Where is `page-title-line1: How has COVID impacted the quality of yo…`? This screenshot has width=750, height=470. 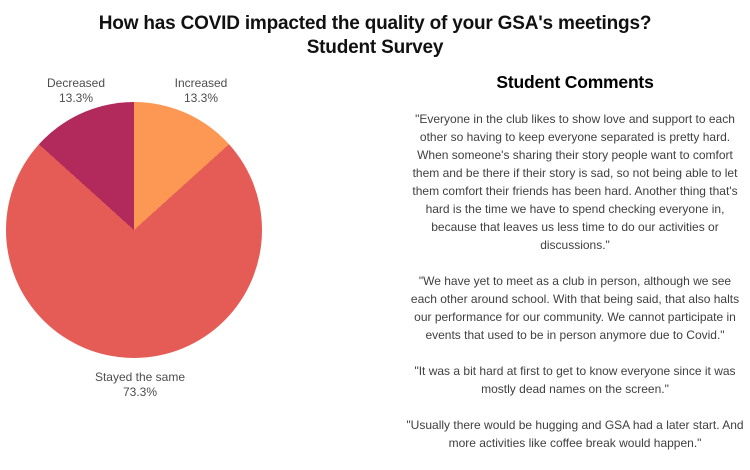 page-title-line1: How has COVID impacted the quality of yo… is located at coordinates (375, 23).